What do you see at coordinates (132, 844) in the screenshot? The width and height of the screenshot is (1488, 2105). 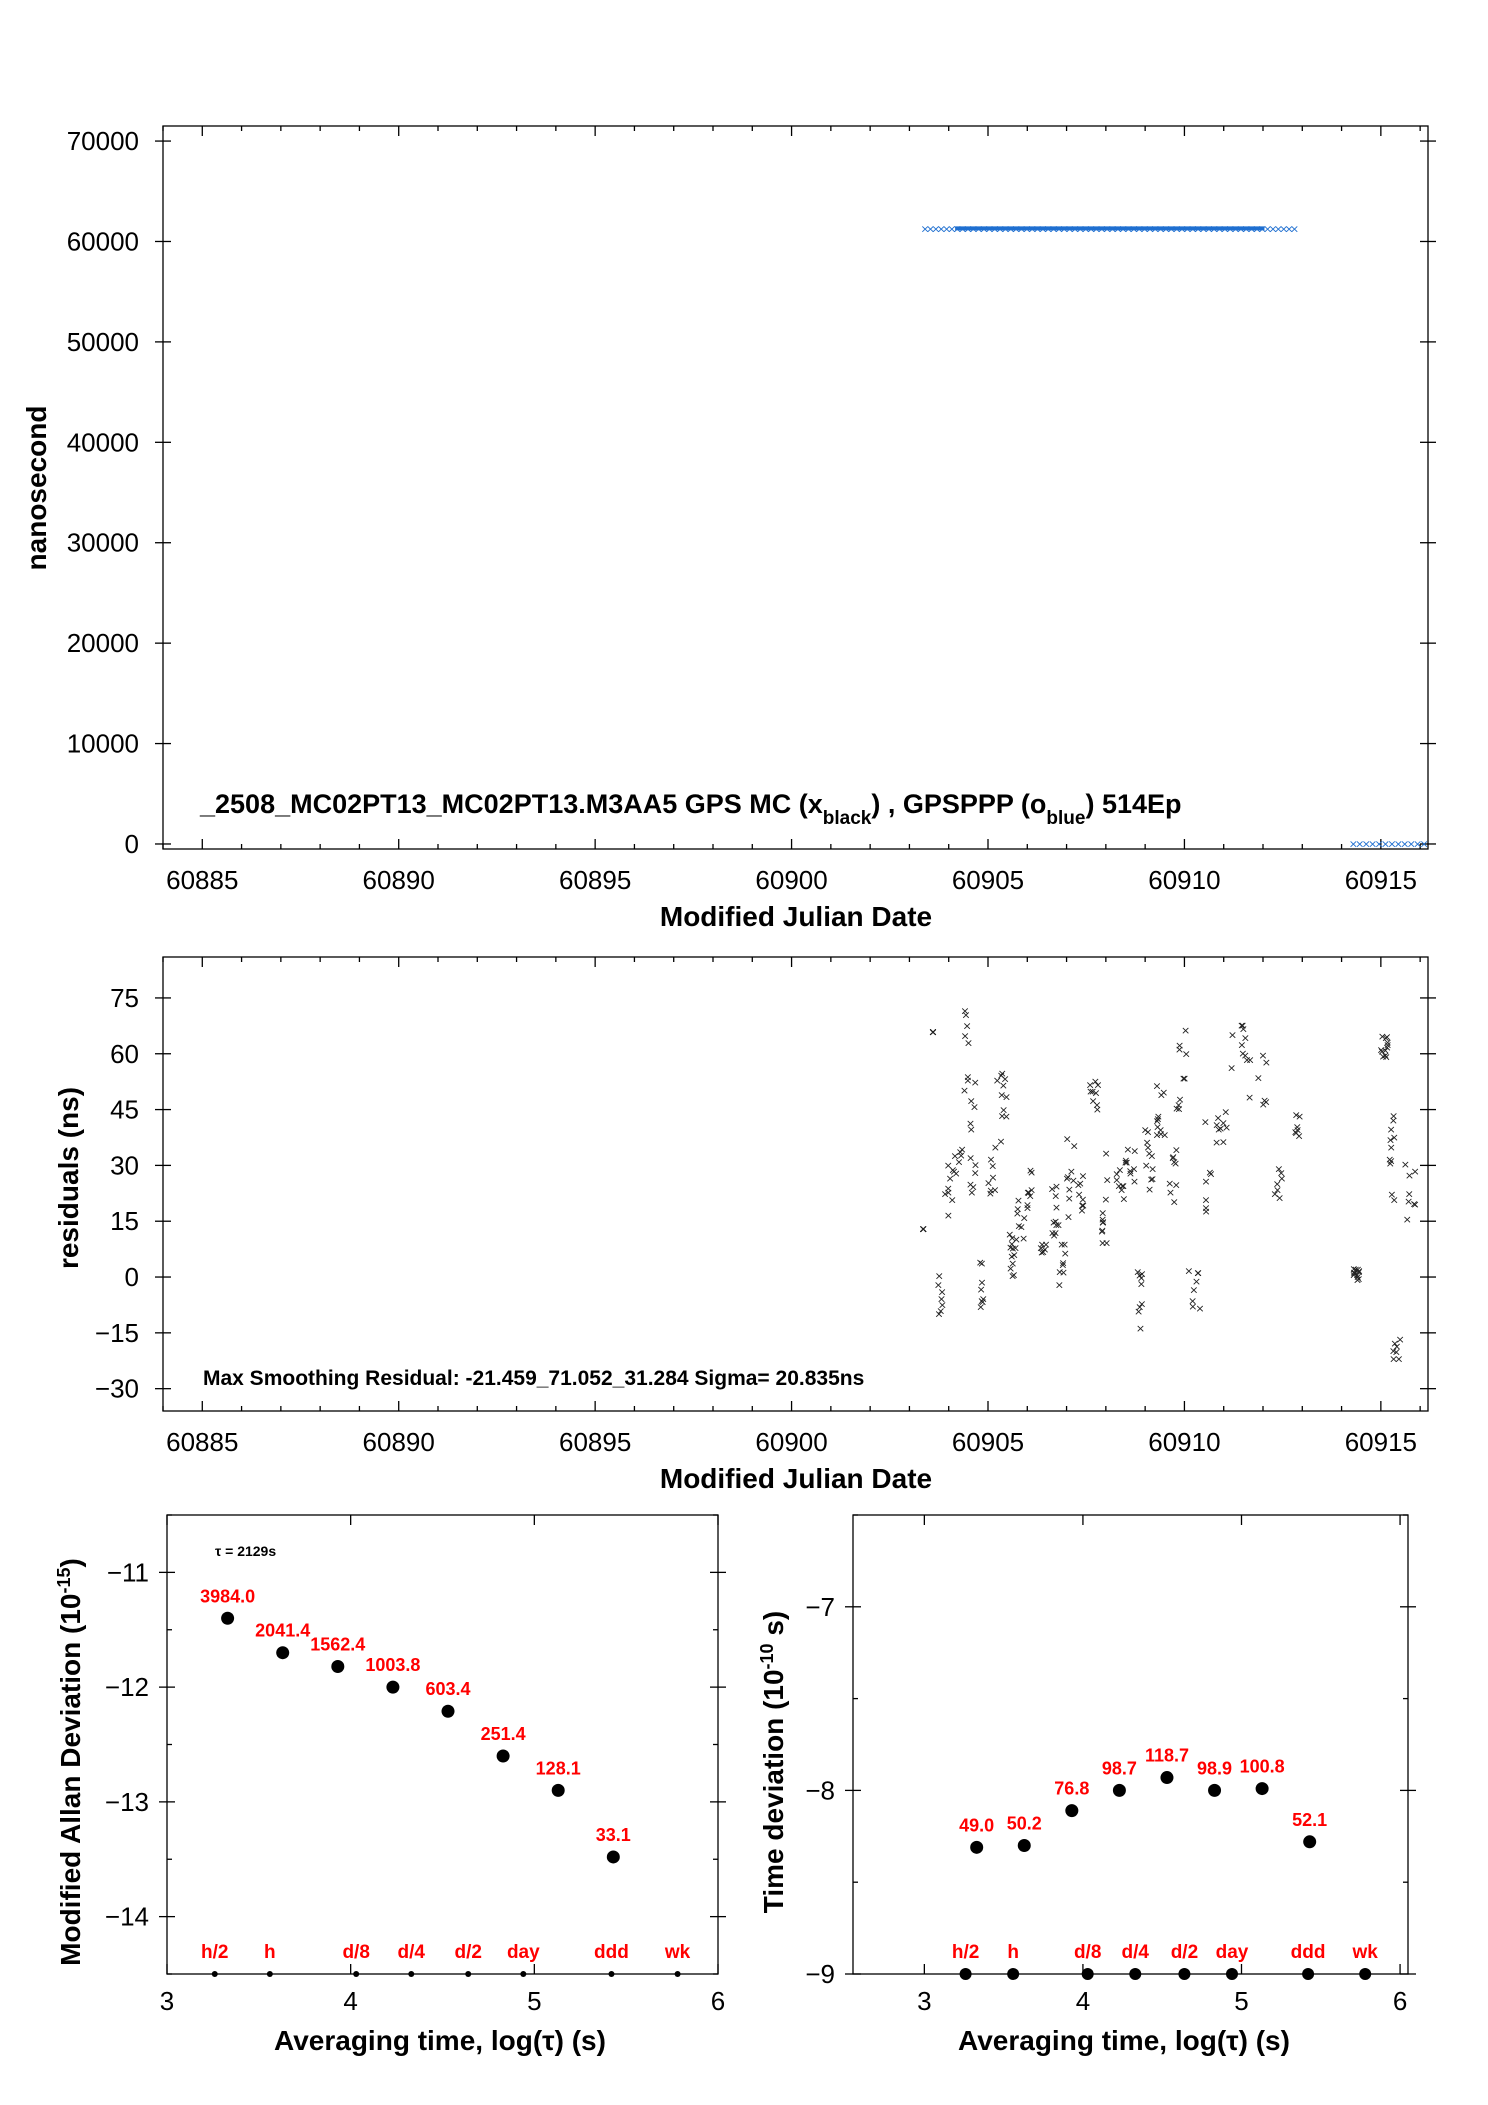 I see `top-ytick-label: 0` at bounding box center [132, 844].